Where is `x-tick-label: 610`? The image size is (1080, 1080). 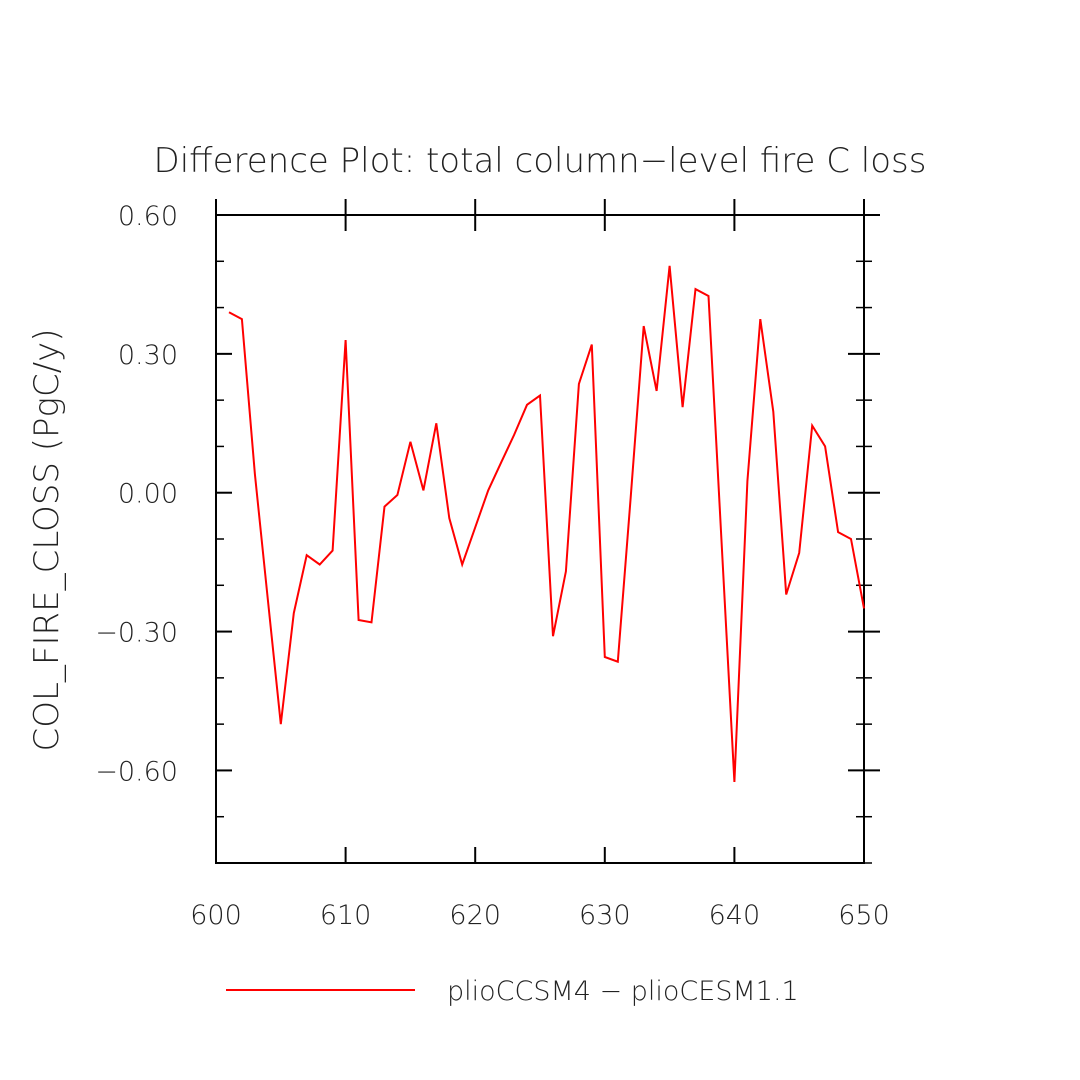 x-tick-label: 610 is located at coordinates (346, 915).